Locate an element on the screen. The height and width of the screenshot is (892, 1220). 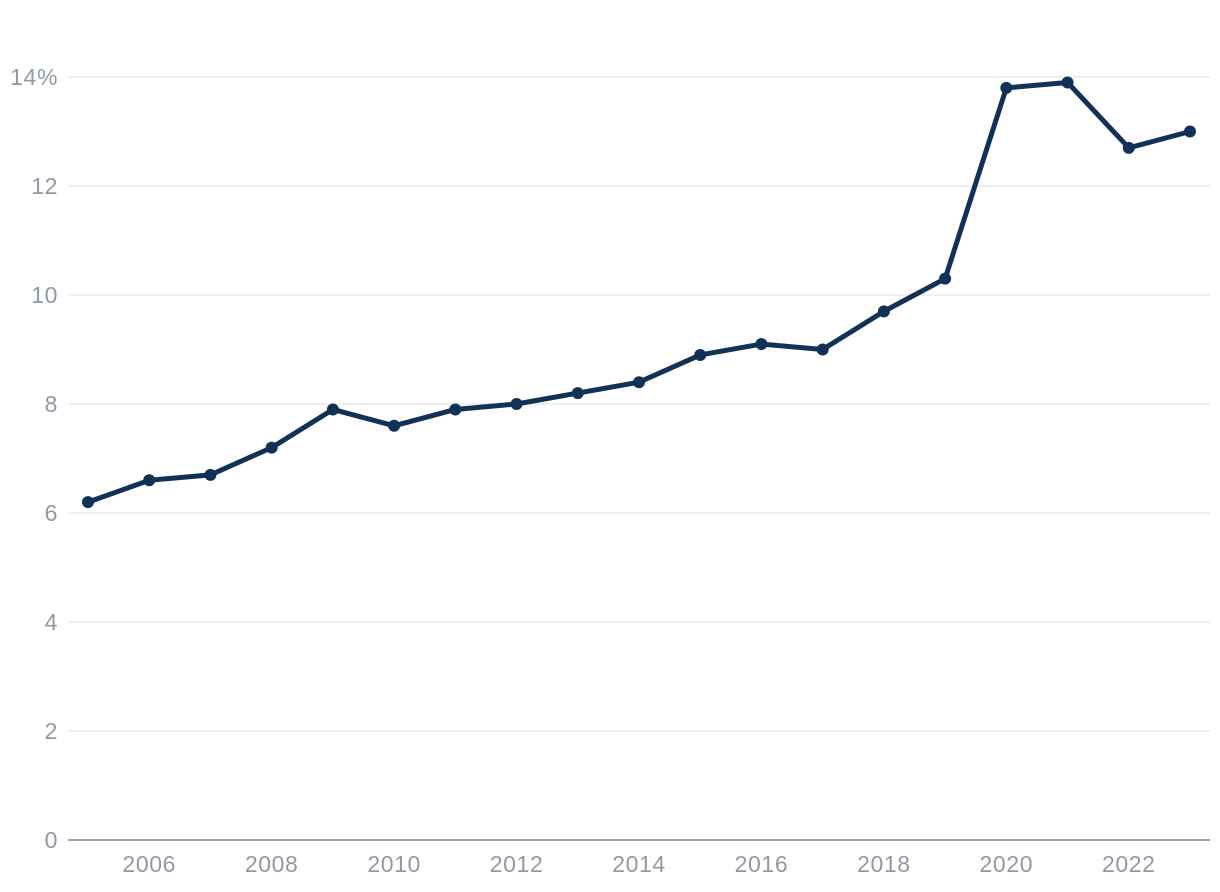
y-tick-label: 14% is located at coordinates (34, 77).